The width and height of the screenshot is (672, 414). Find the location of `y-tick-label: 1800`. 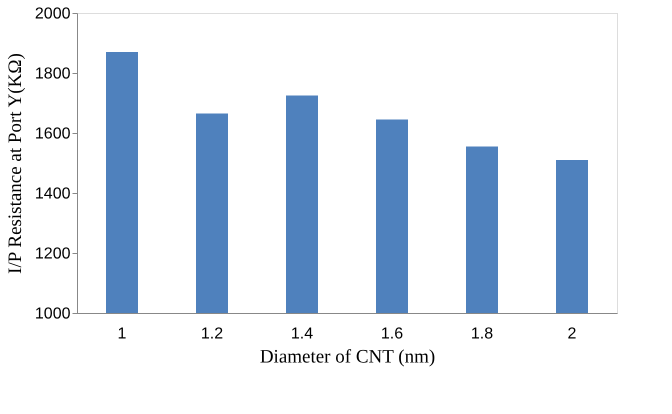

y-tick-label: 1800 is located at coordinates (52, 74).